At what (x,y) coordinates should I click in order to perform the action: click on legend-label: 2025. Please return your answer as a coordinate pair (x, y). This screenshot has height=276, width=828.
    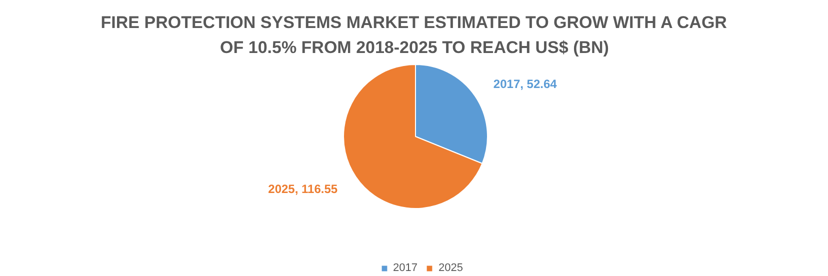
    Looking at the image, I should click on (450, 268).